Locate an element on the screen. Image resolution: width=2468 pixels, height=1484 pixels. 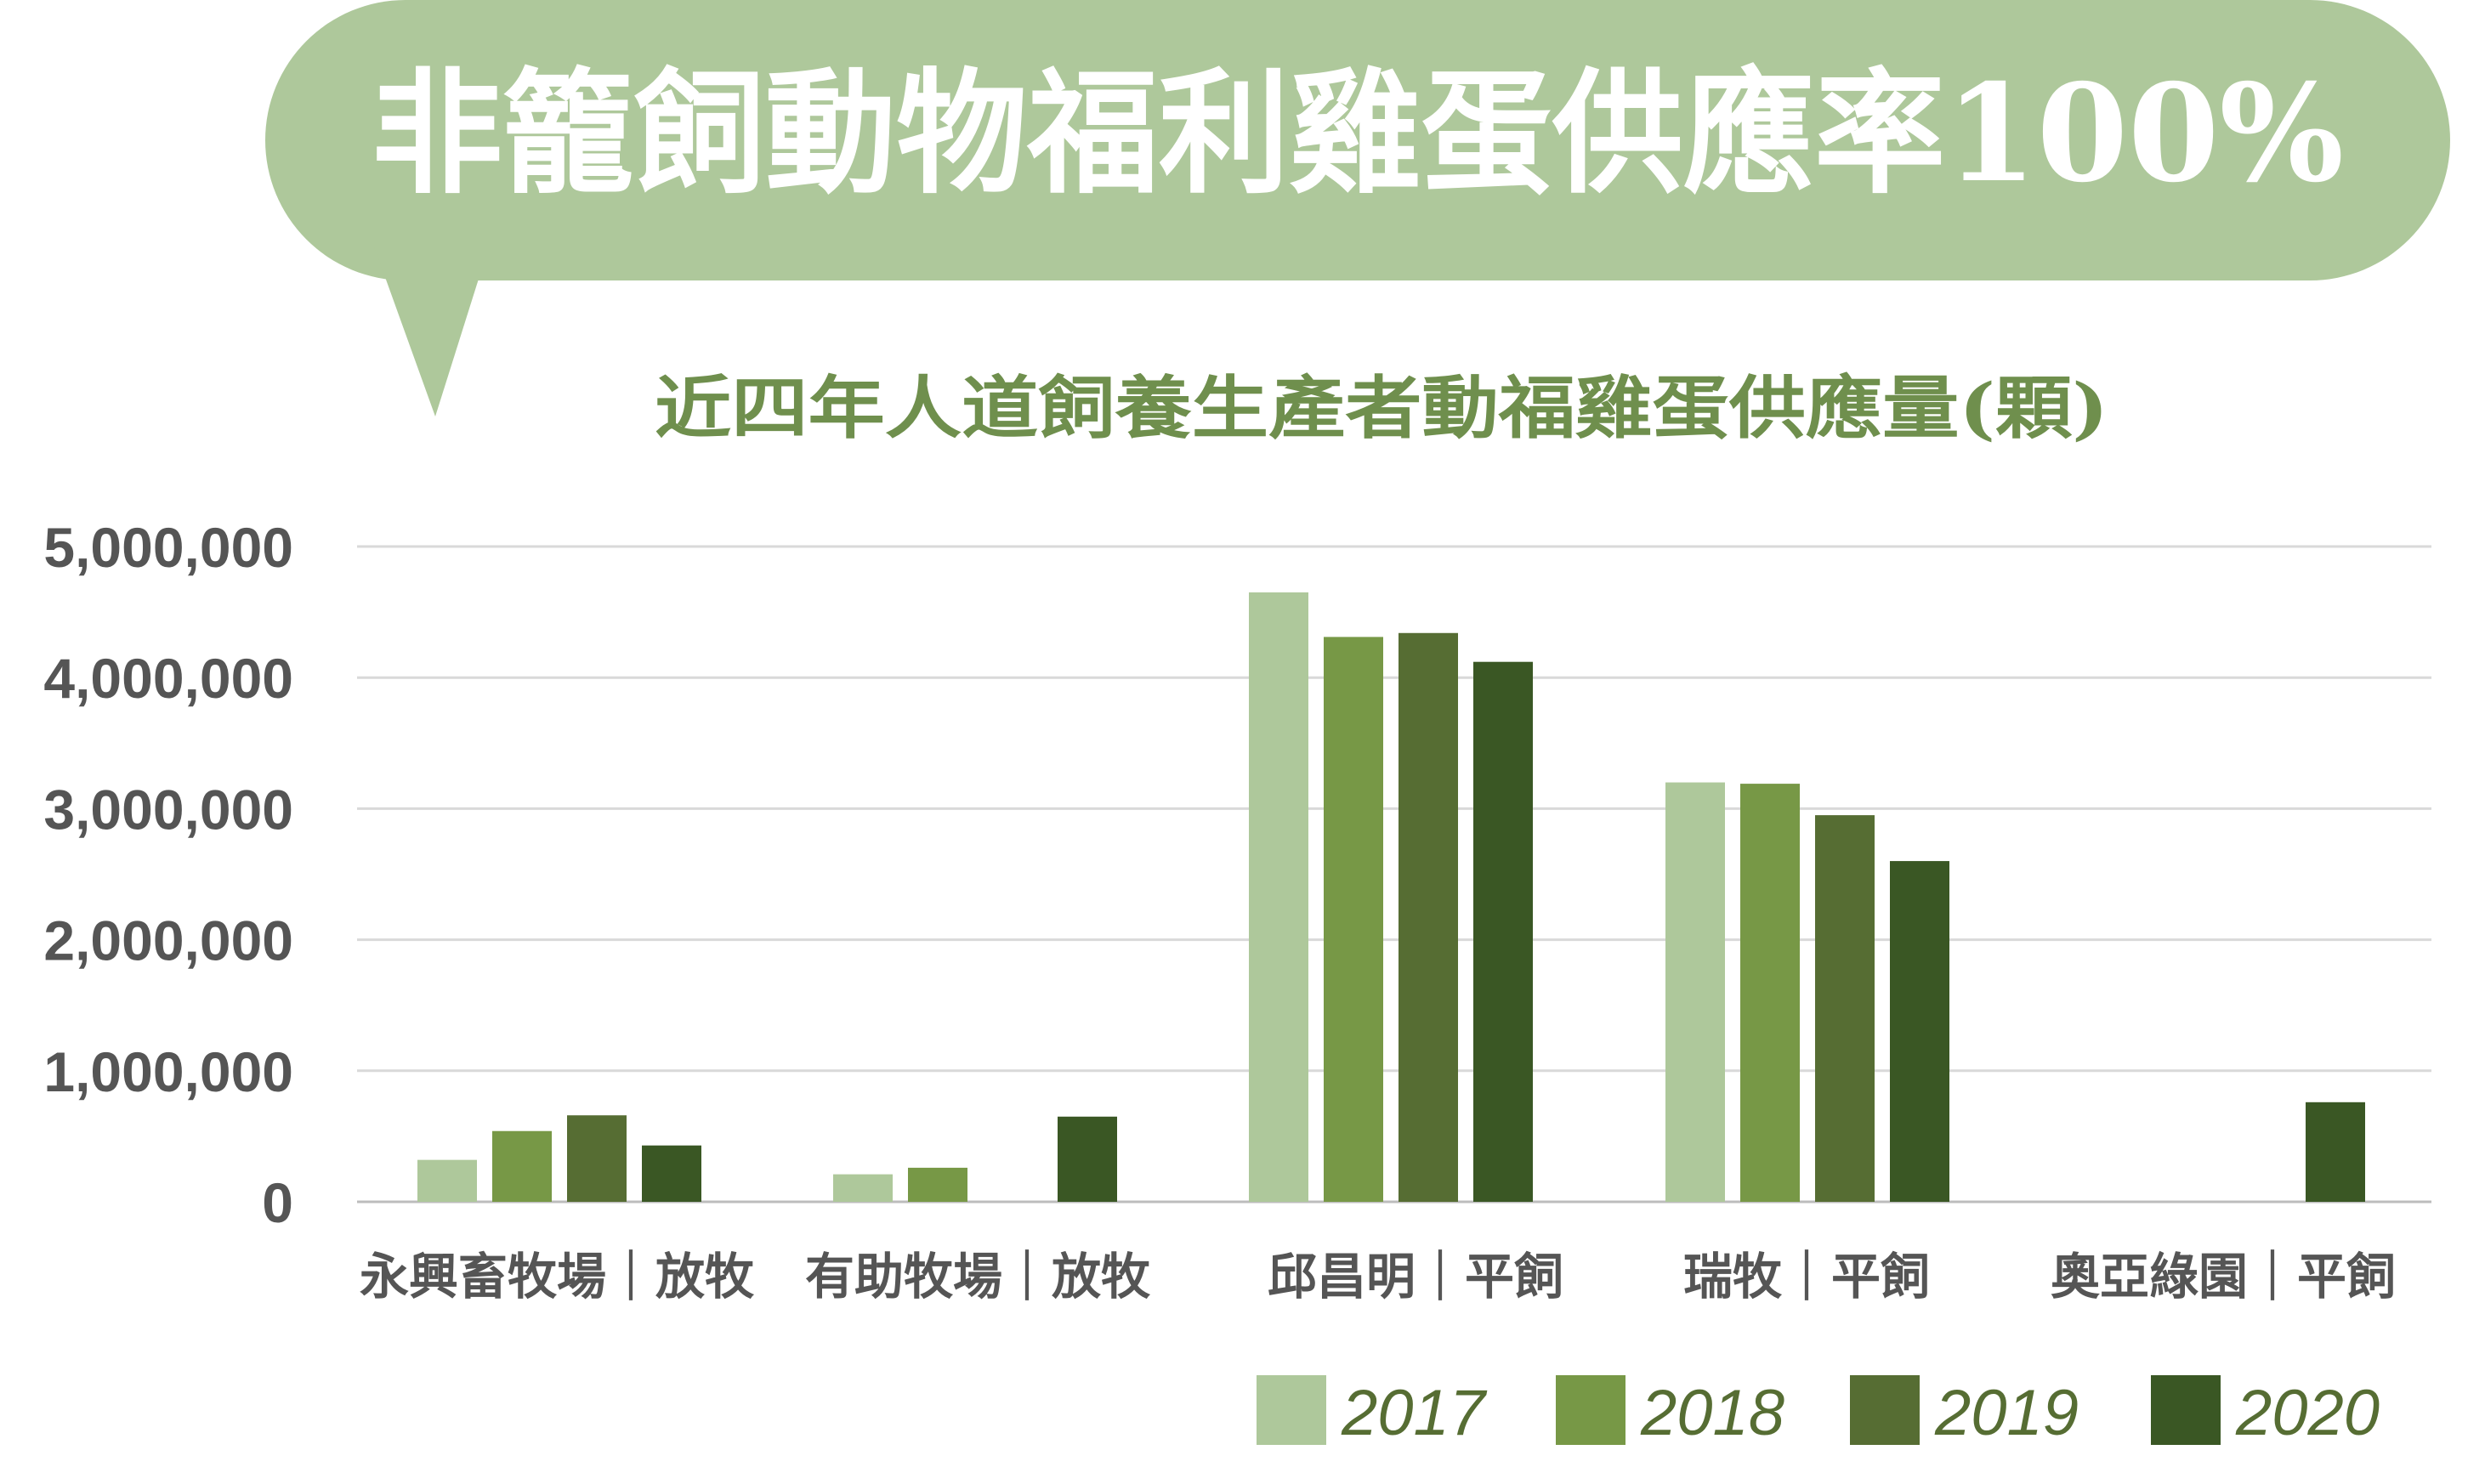
x-axis-labels: 永興畜牧場｜放牧 有助牧場｜放牧 邱昌明｜平飼 瑞牧｜平飼 奧亞綠園｜平飼 is located at coordinates (1378, 1277).